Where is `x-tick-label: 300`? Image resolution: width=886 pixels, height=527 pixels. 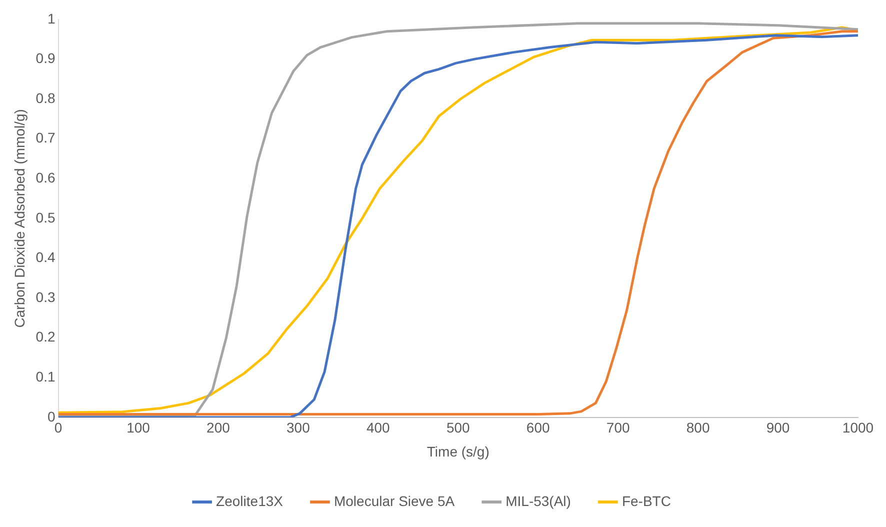
x-tick-label: 300 is located at coordinates (298, 428).